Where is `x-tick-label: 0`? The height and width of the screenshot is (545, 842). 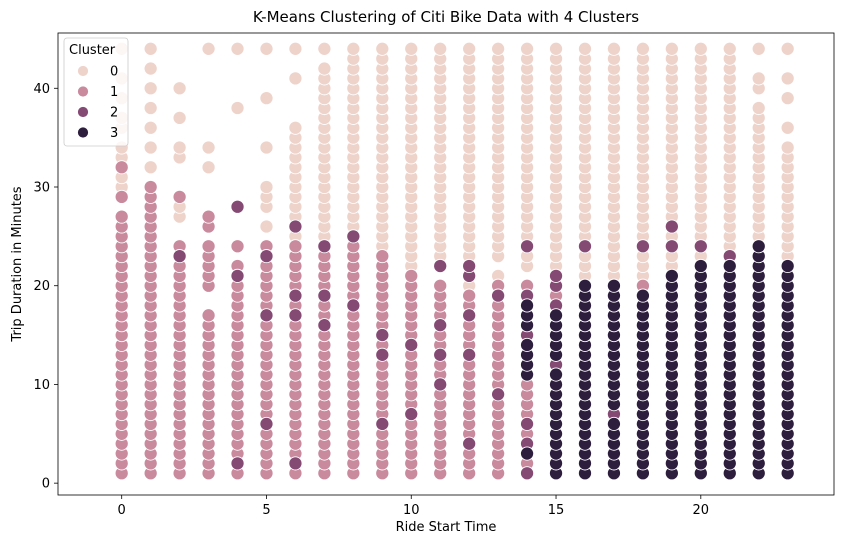 x-tick-label: 0 is located at coordinates (122, 510).